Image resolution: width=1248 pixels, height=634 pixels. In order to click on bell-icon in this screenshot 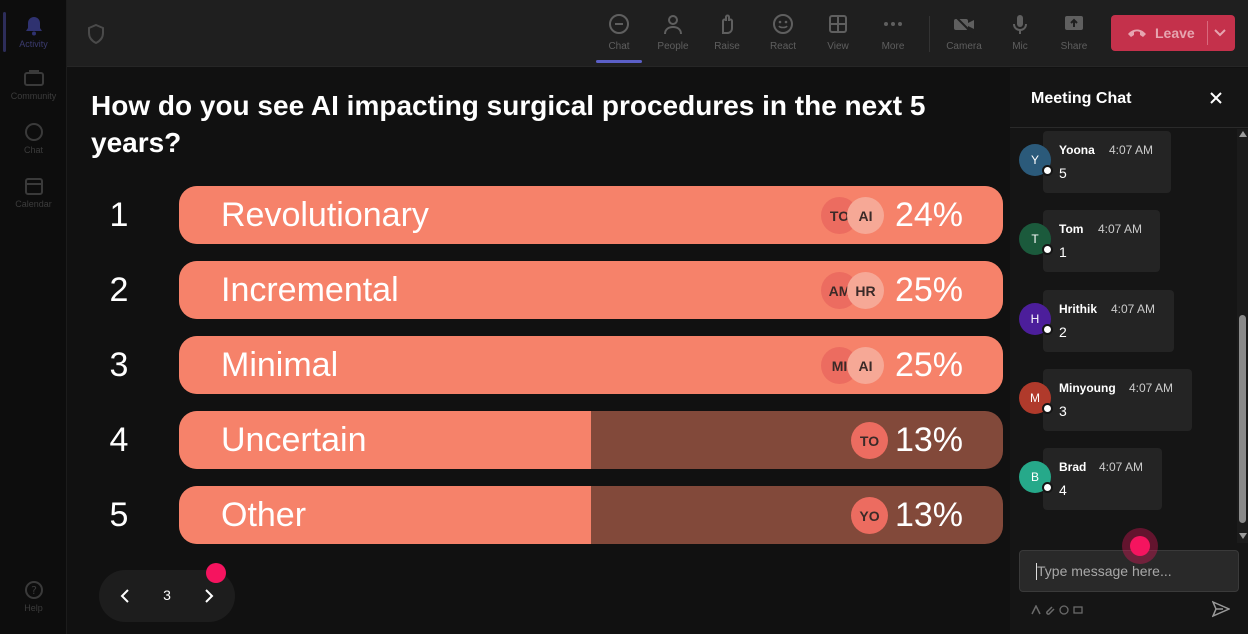, I will do `click(34, 26)`.